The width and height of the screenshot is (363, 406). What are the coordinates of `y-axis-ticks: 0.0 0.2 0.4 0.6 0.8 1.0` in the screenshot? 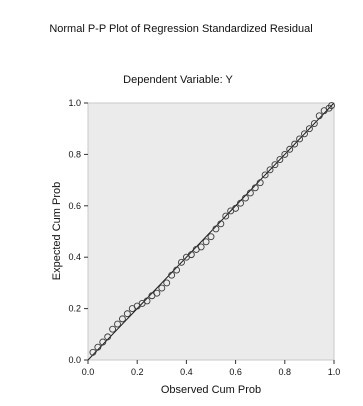 It's located at (78, 231).